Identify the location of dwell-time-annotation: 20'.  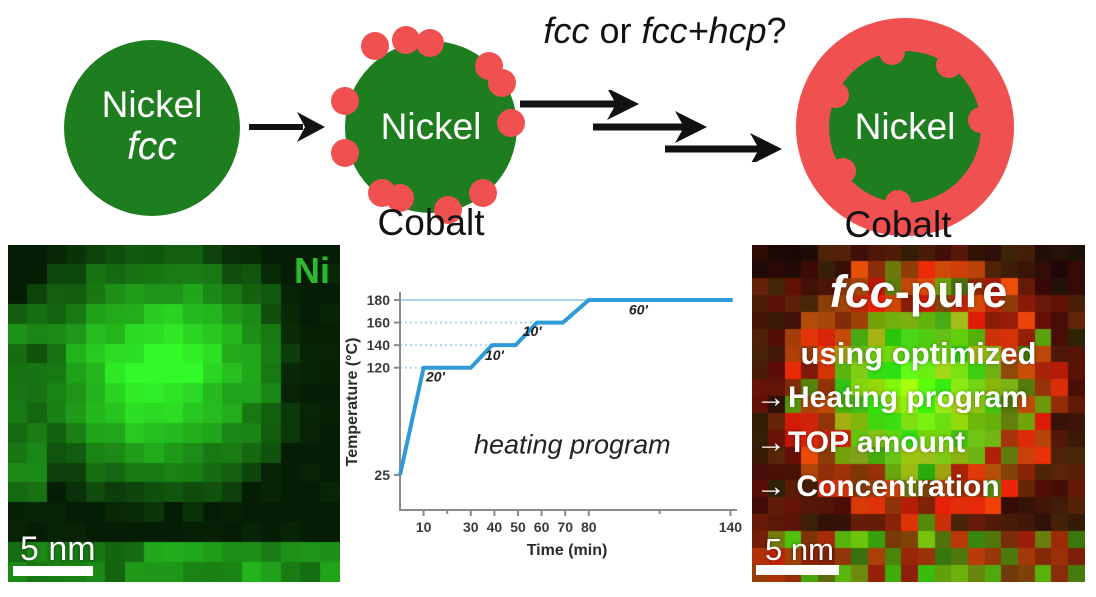
(435, 376).